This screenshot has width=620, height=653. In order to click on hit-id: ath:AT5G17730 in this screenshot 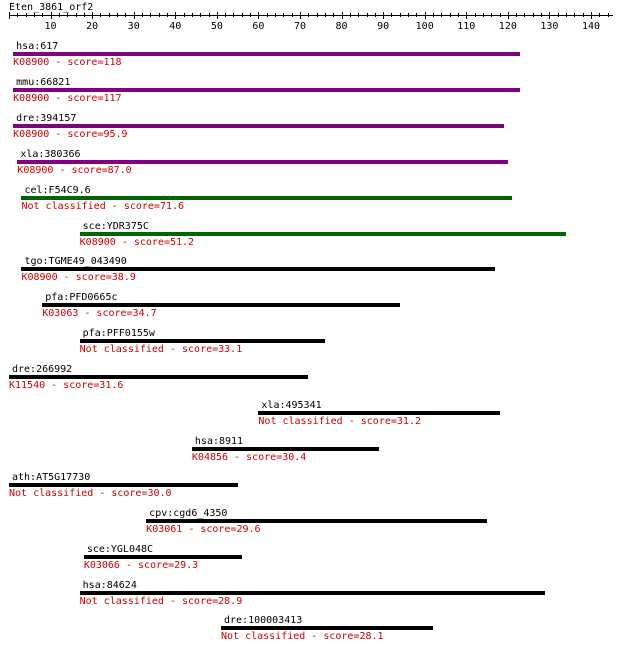, I will do `click(51, 477)`.